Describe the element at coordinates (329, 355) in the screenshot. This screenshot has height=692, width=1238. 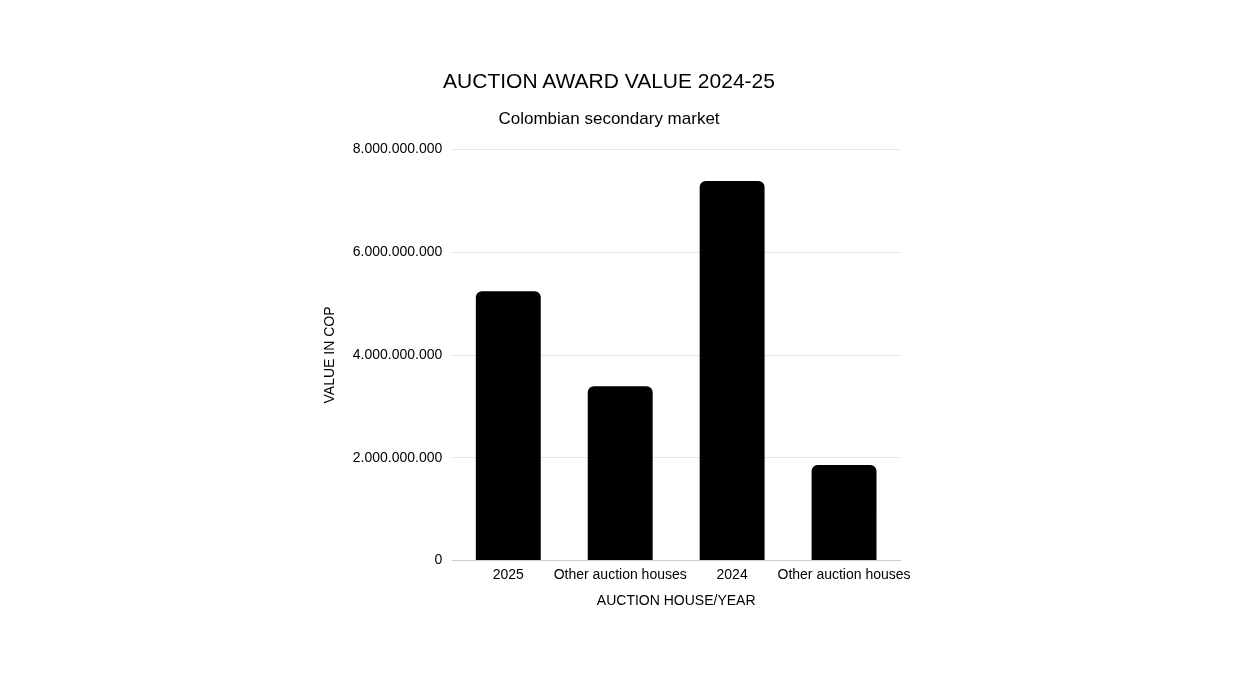
I see `y-axis-title: VALUE IN COP` at that location.